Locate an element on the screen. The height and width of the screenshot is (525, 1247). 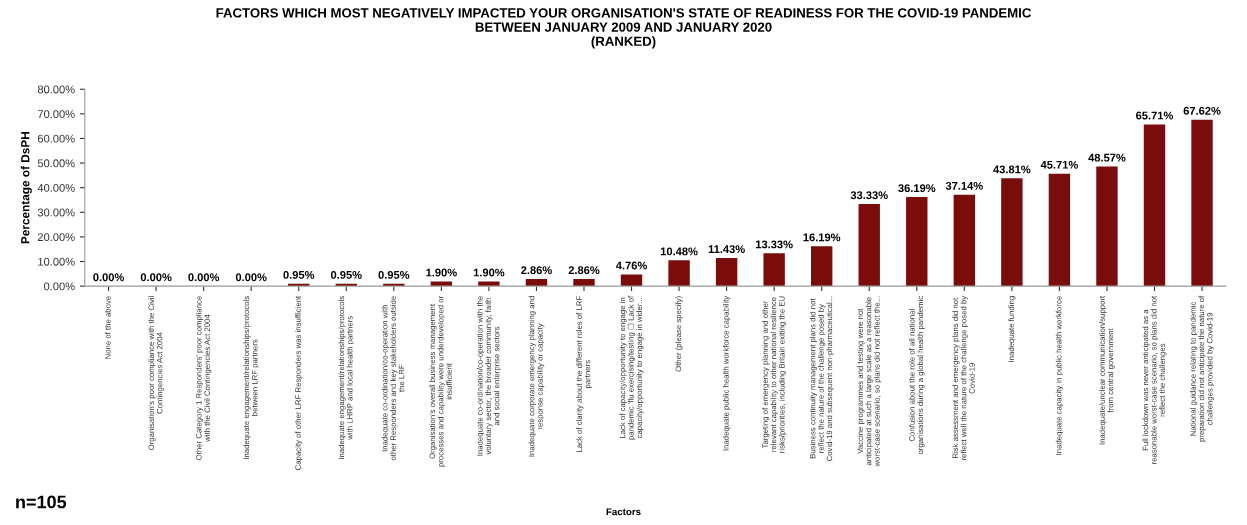
data-label: 45.71% is located at coordinates (1059, 164).